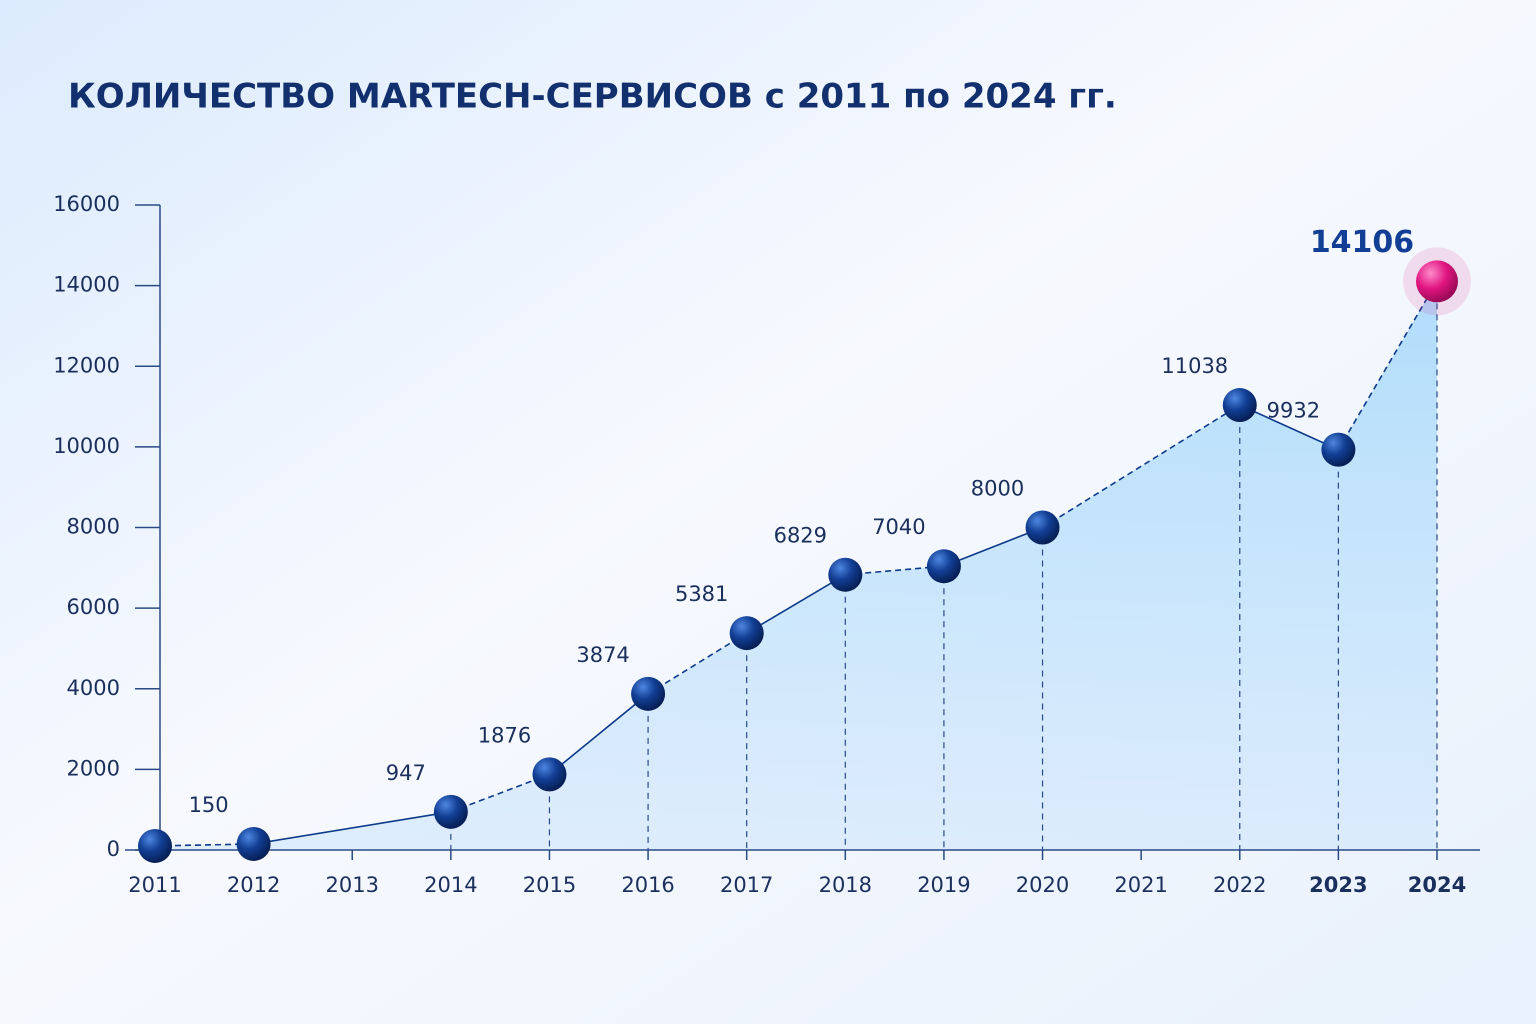  Describe the element at coordinates (86, 285) in the screenshot. I see `y-tick-label: 14000` at that location.